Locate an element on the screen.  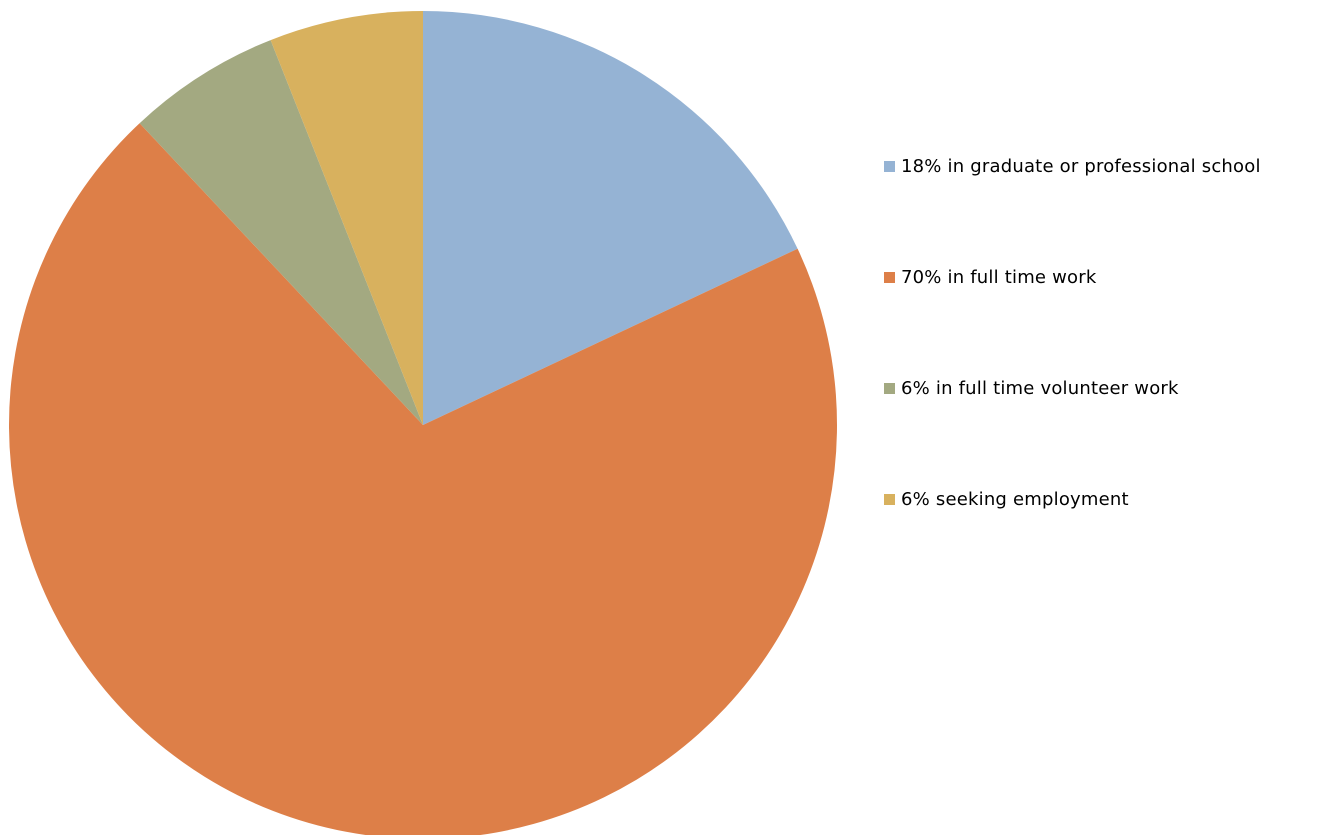
pie-slice-graduate-school is located at coordinates (610, 218).